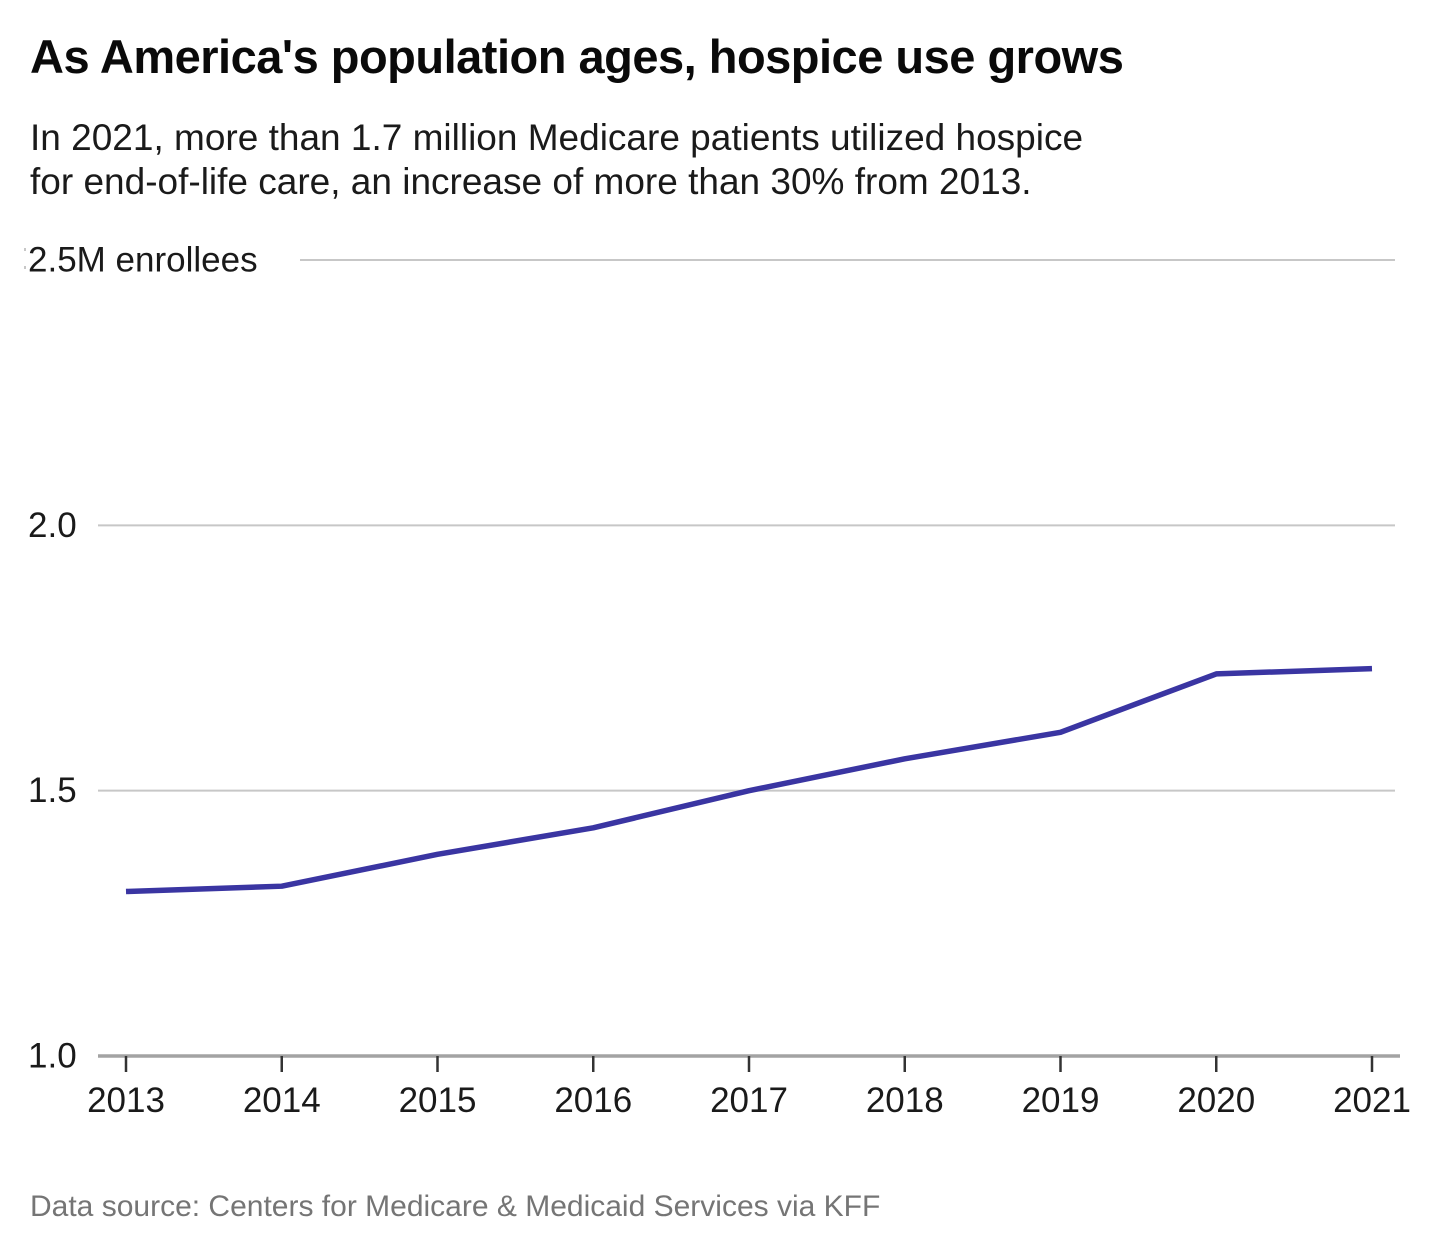  Describe the element at coordinates (143, 260) in the screenshot. I see `y-tick-label-2.5: 2.5M enrollees` at that location.